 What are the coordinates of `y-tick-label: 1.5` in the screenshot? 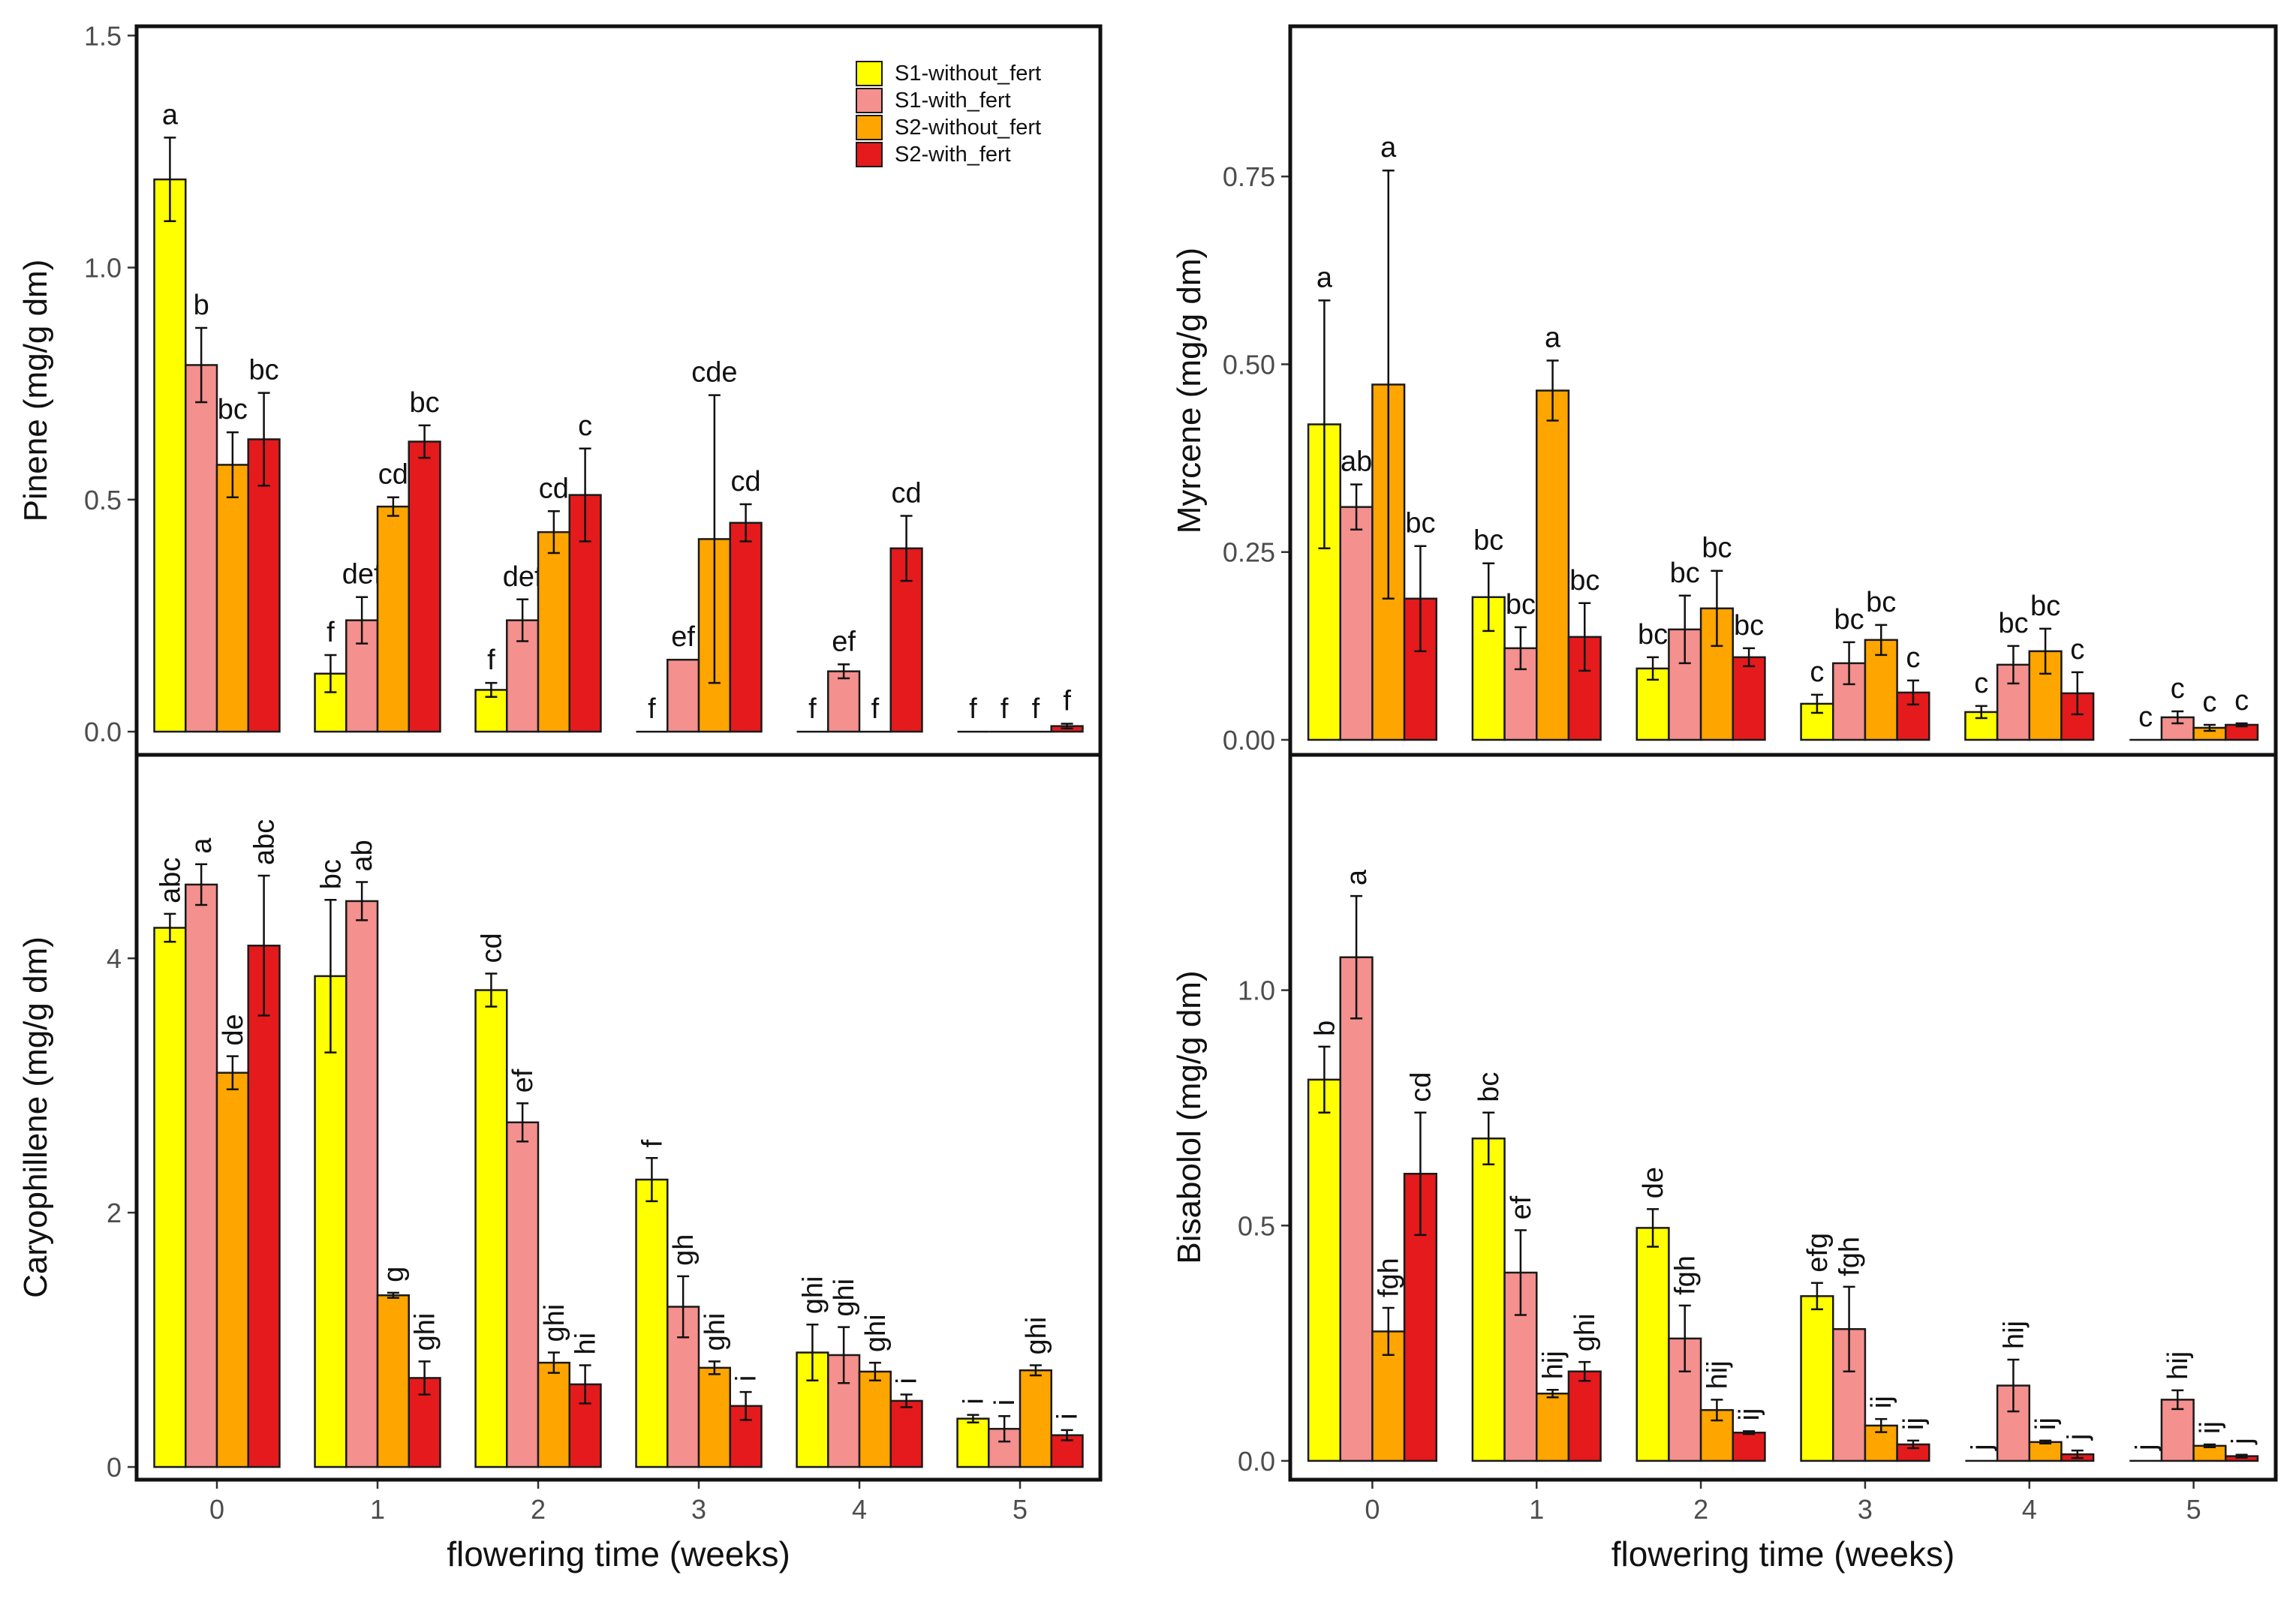 It's located at (103, 35).